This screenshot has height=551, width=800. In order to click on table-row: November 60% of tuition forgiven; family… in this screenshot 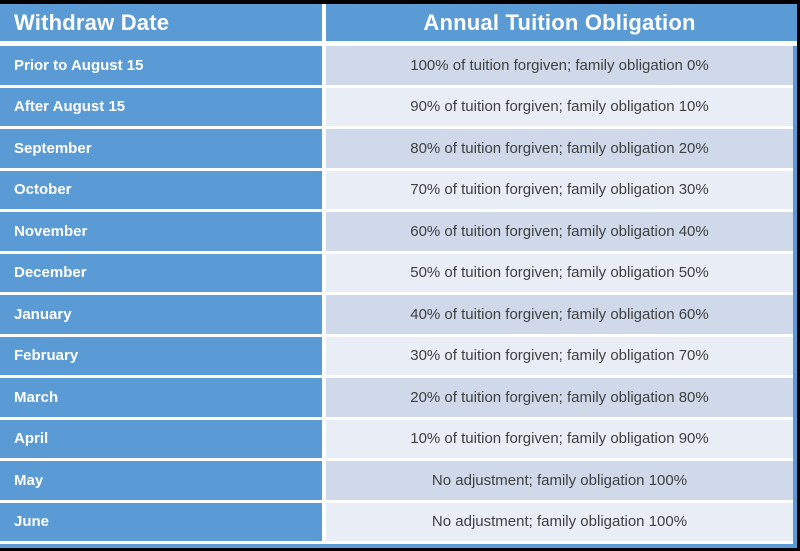, I will do `click(396, 233)`.